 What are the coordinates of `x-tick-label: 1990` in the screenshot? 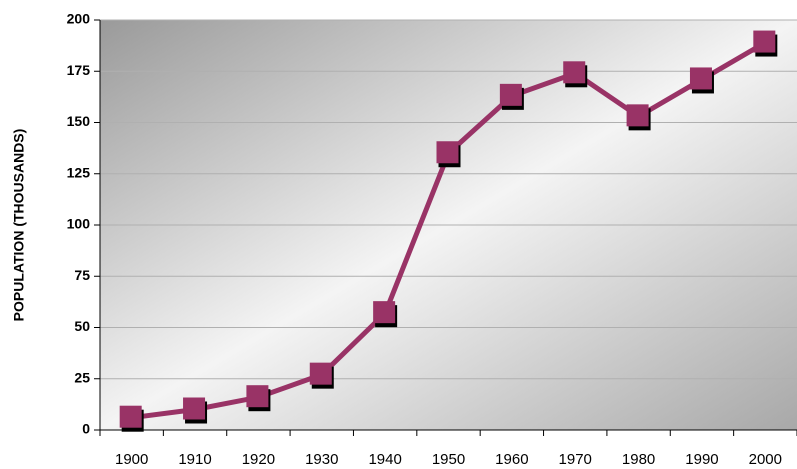 It's located at (701, 459).